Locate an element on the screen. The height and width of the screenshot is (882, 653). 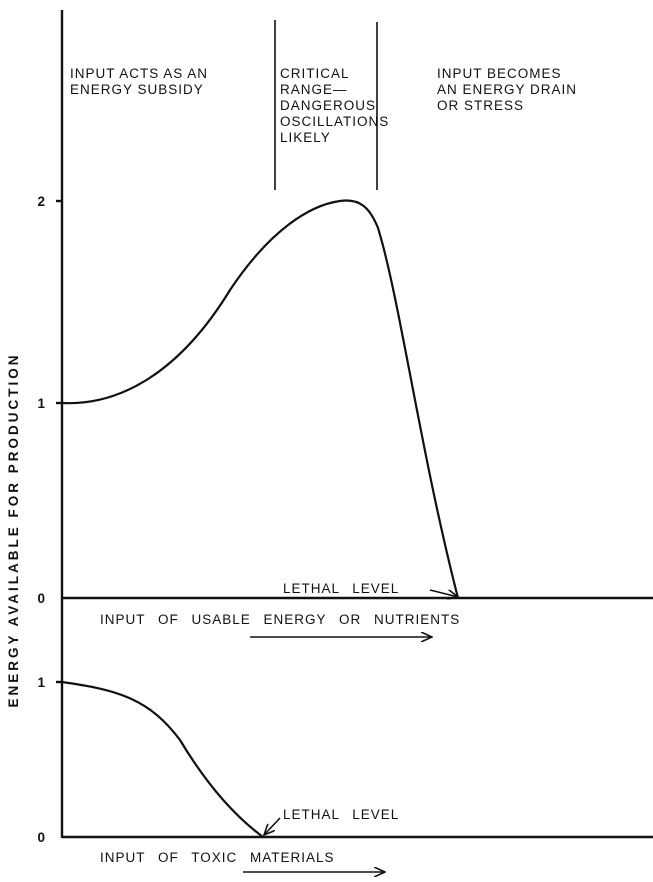
region-label: DANGEROUS is located at coordinates (328, 105).